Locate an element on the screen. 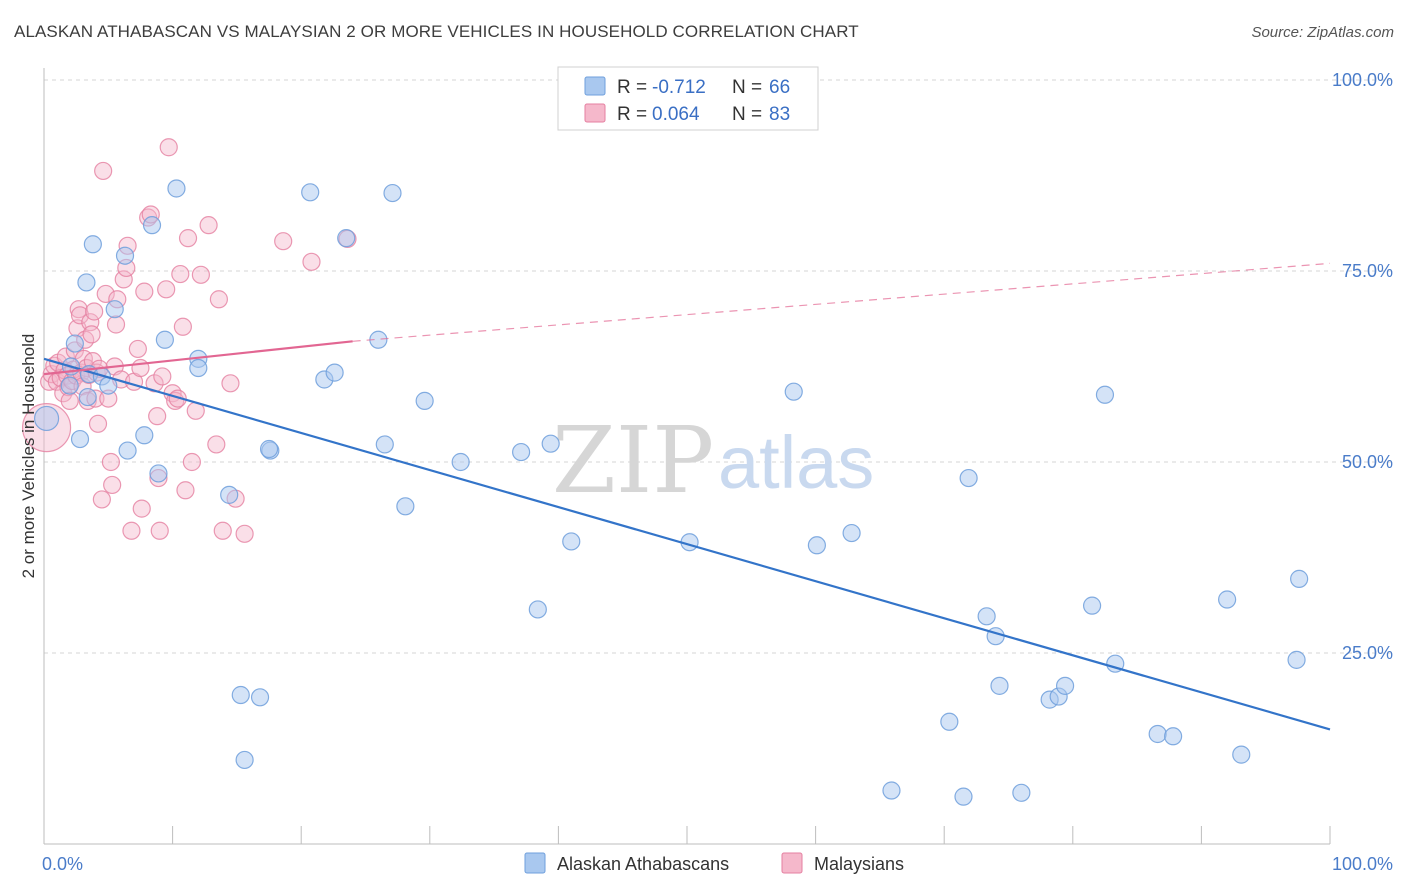 This screenshot has width=1406, height=892. y-tick-label-2: 75.0% is located at coordinates (1367, 271).